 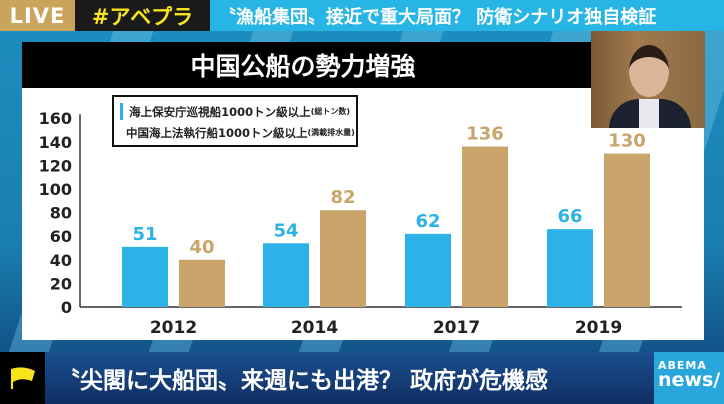 What do you see at coordinates (485, 226) in the screenshot?
I see `bar-china-2017` at bounding box center [485, 226].